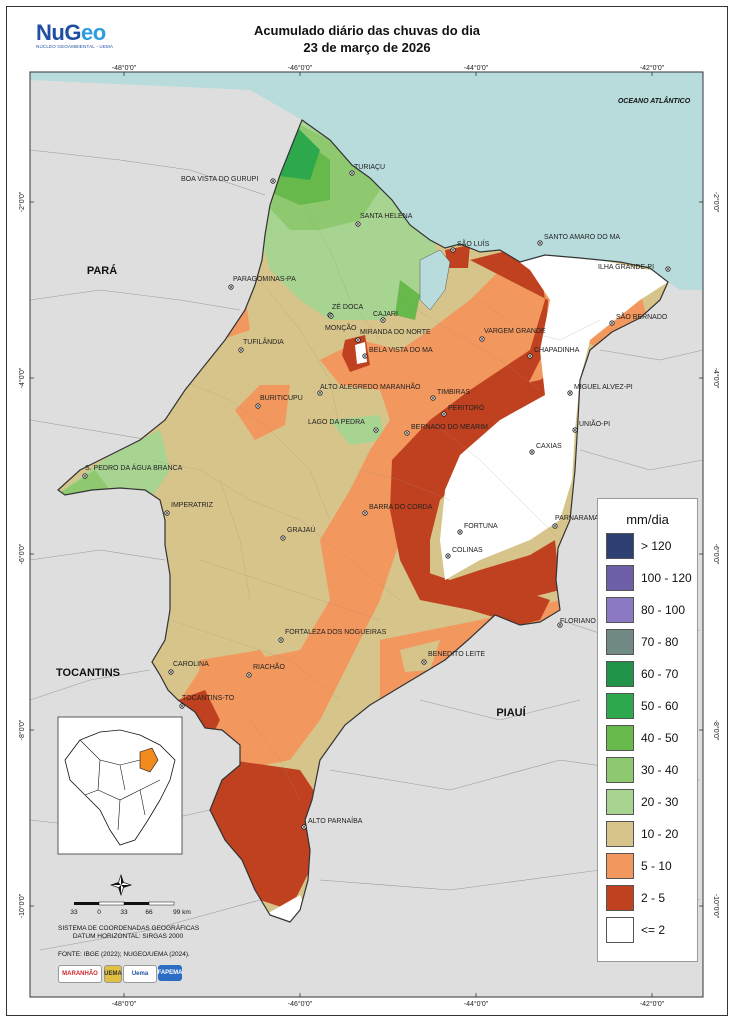 The image size is (736, 1024). What do you see at coordinates (385, 314) in the screenshot?
I see `city-label: CAJARI` at bounding box center [385, 314].